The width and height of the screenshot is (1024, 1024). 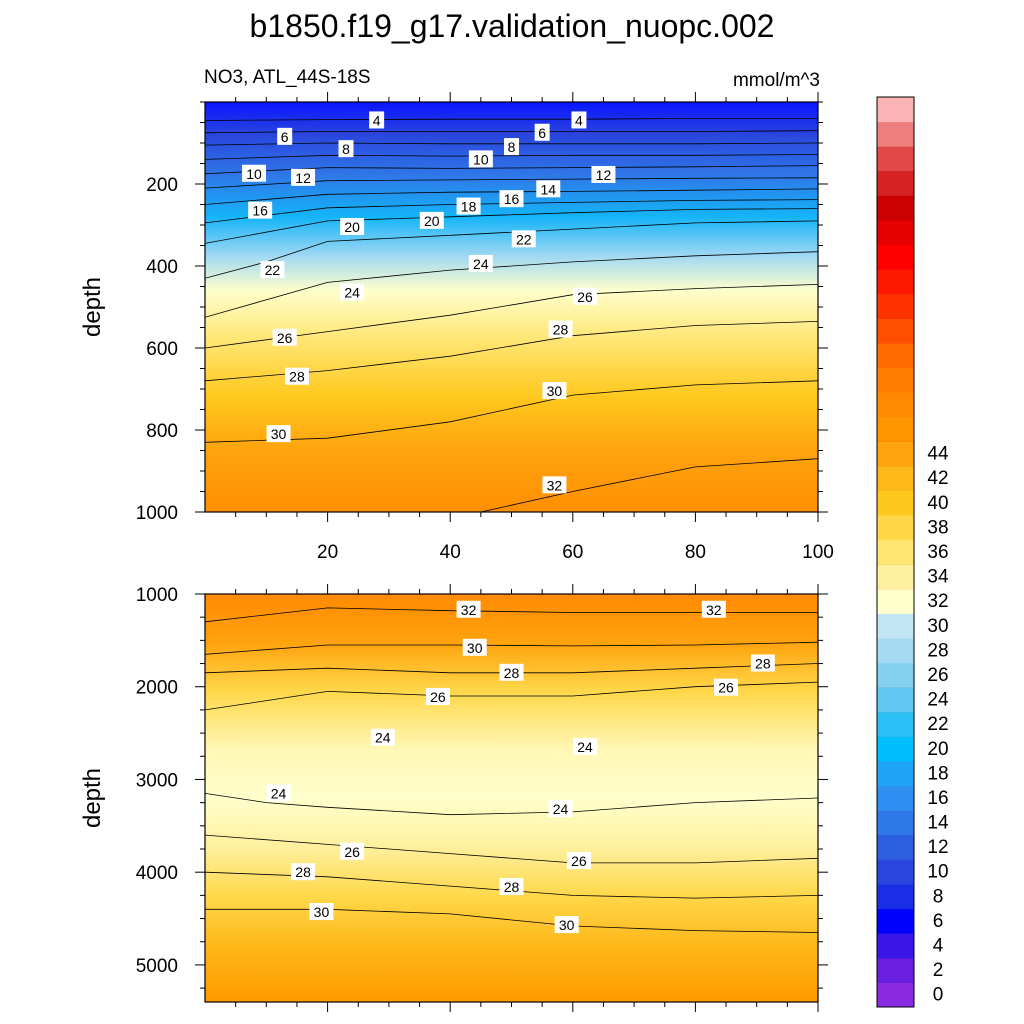 What do you see at coordinates (162, 185) in the screenshot?
I see `y-tick-label: 200` at bounding box center [162, 185].